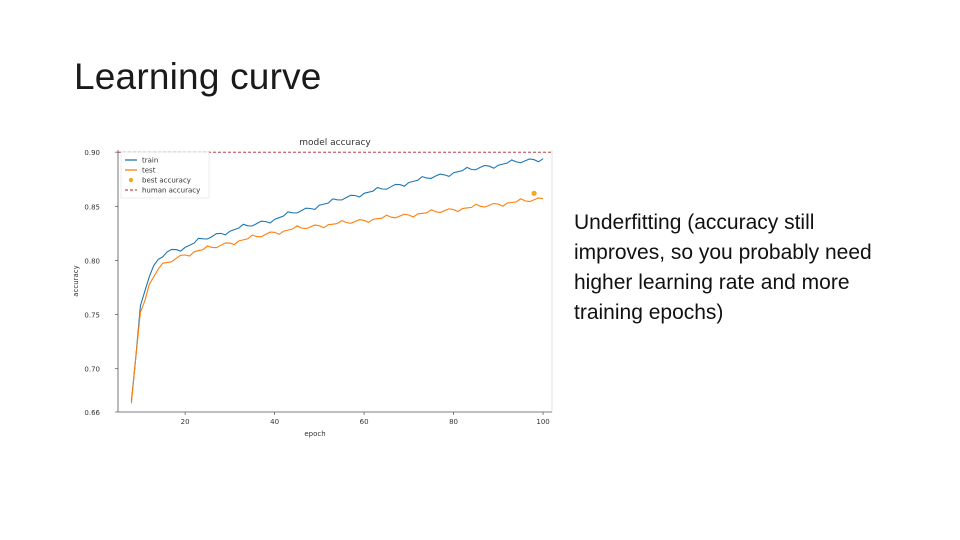 The image size is (960, 540). Describe the element at coordinates (76, 281) in the screenshot. I see `y-axis-label: accuracy` at that location.